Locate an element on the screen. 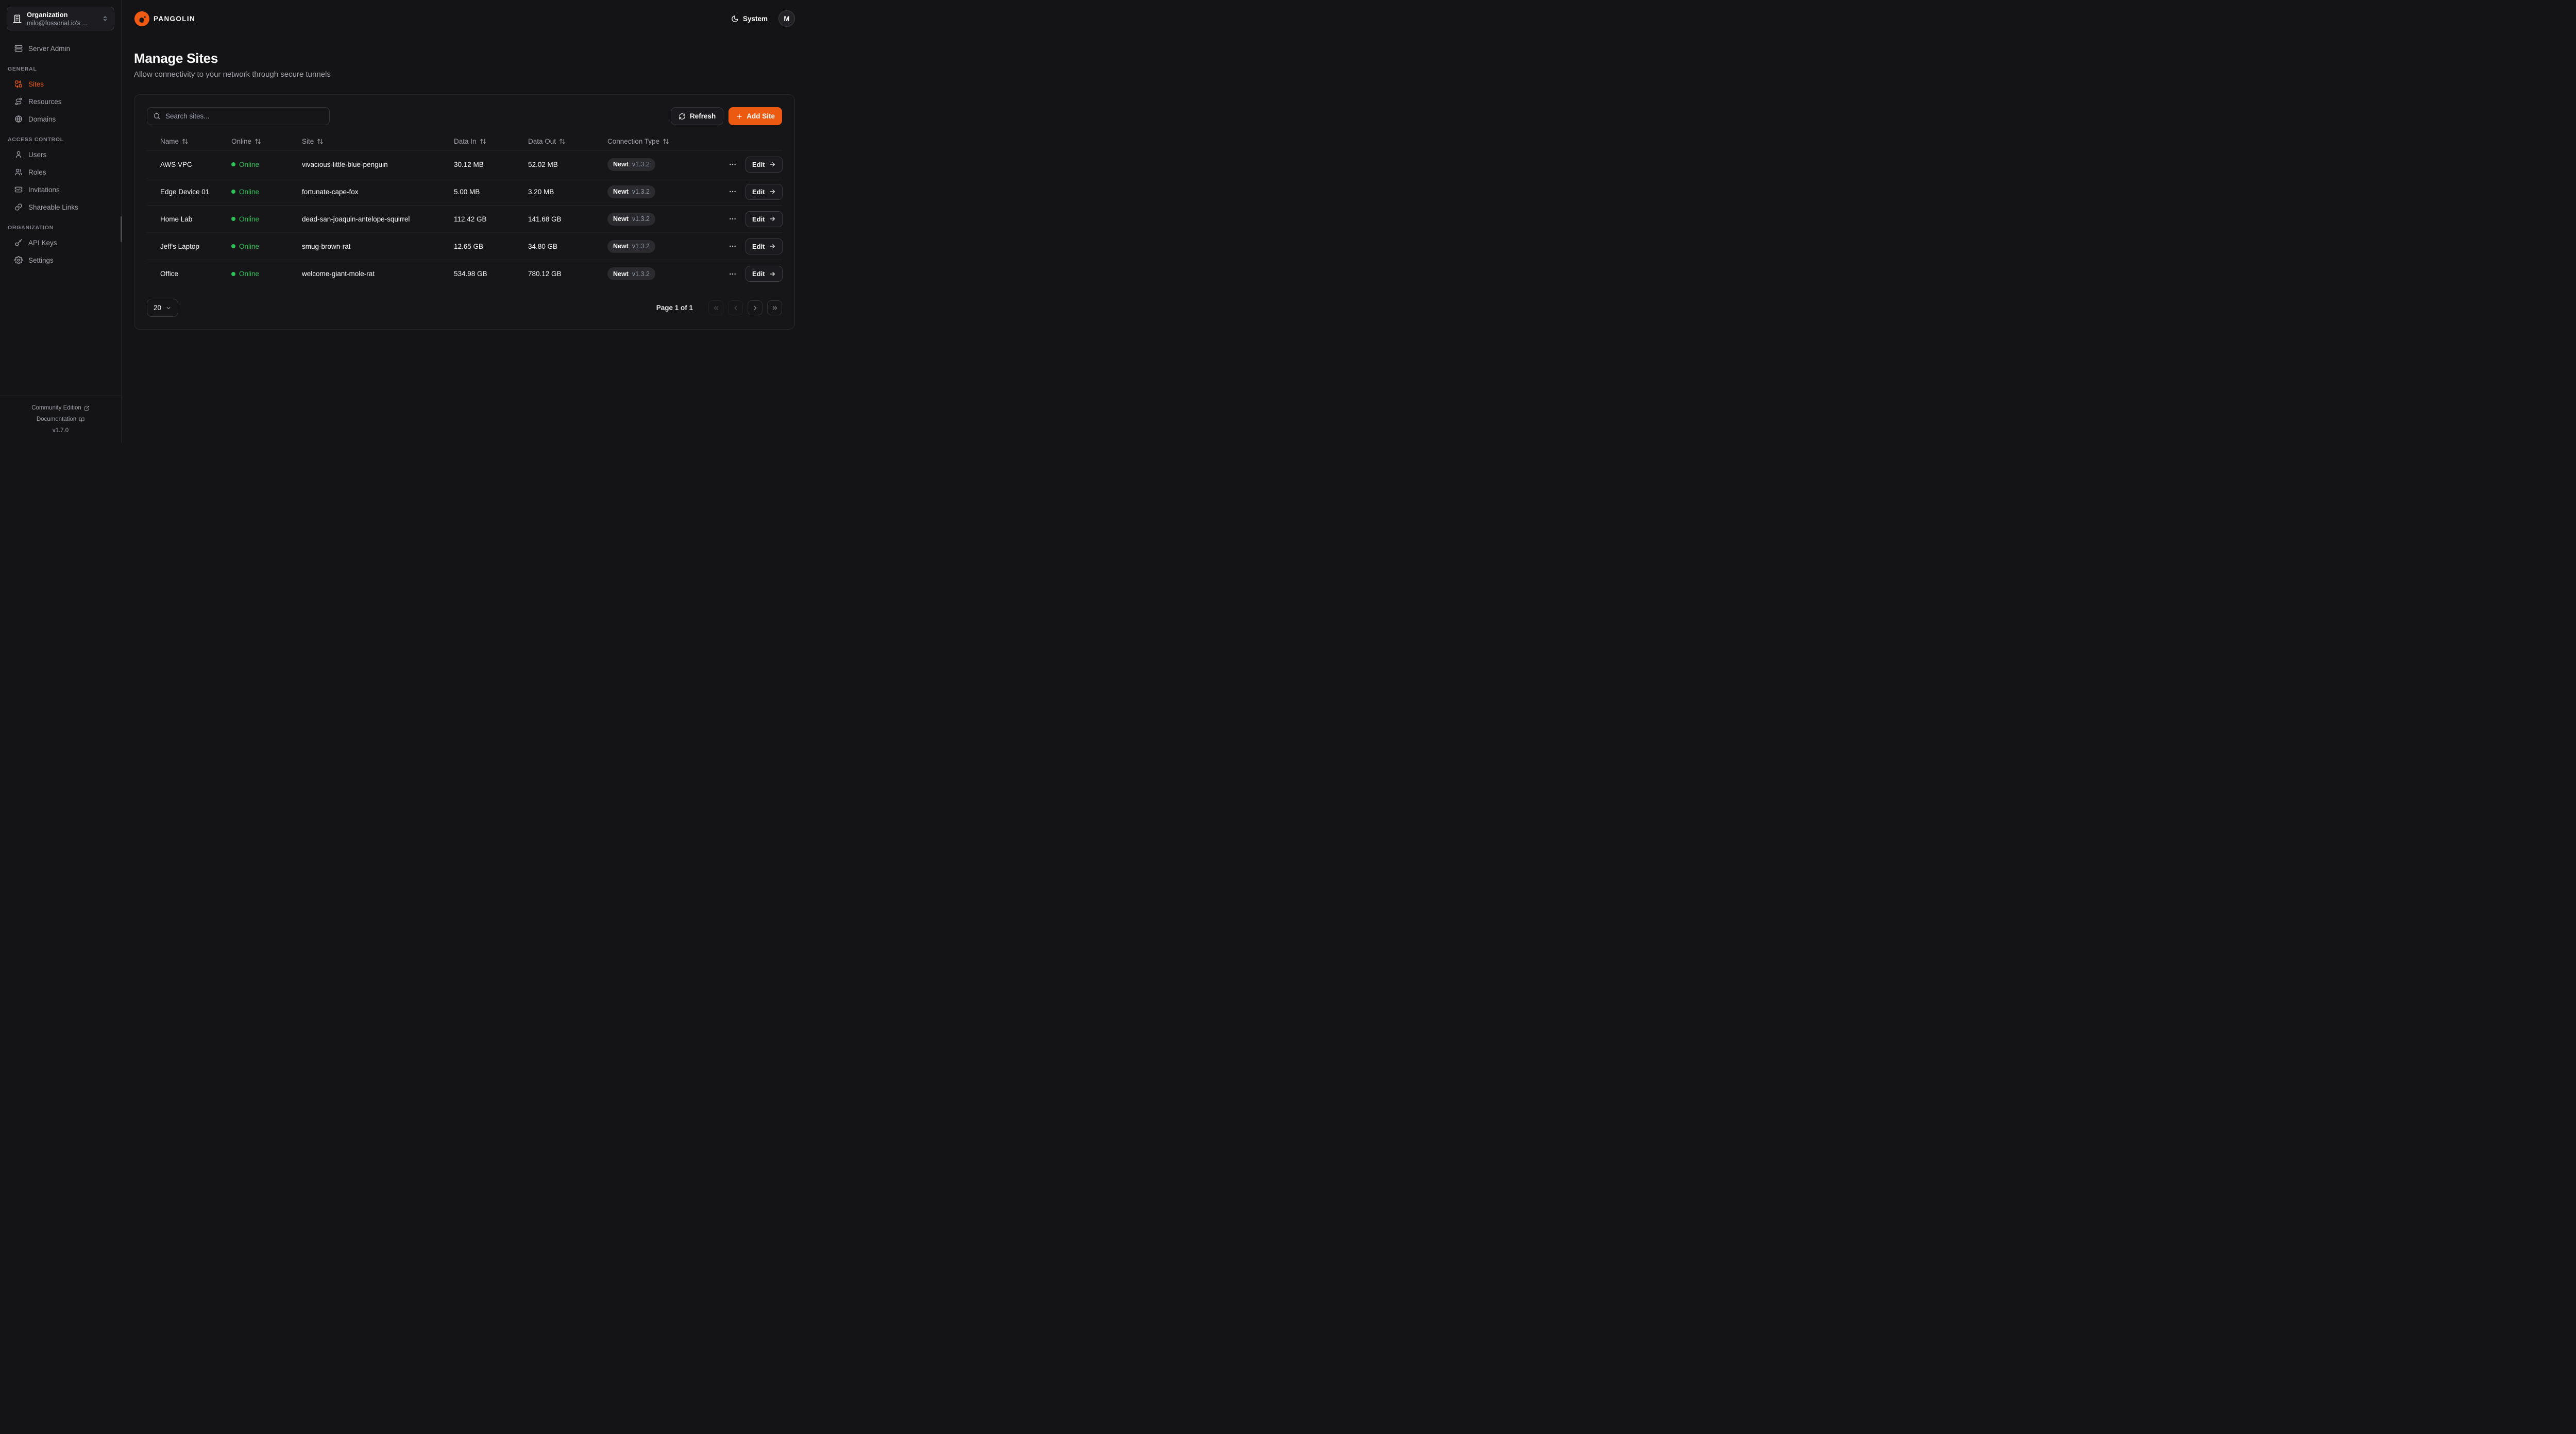 This screenshot has width=2576, height=1434. sidebar-item-label: Shareable Links is located at coordinates (53, 207).